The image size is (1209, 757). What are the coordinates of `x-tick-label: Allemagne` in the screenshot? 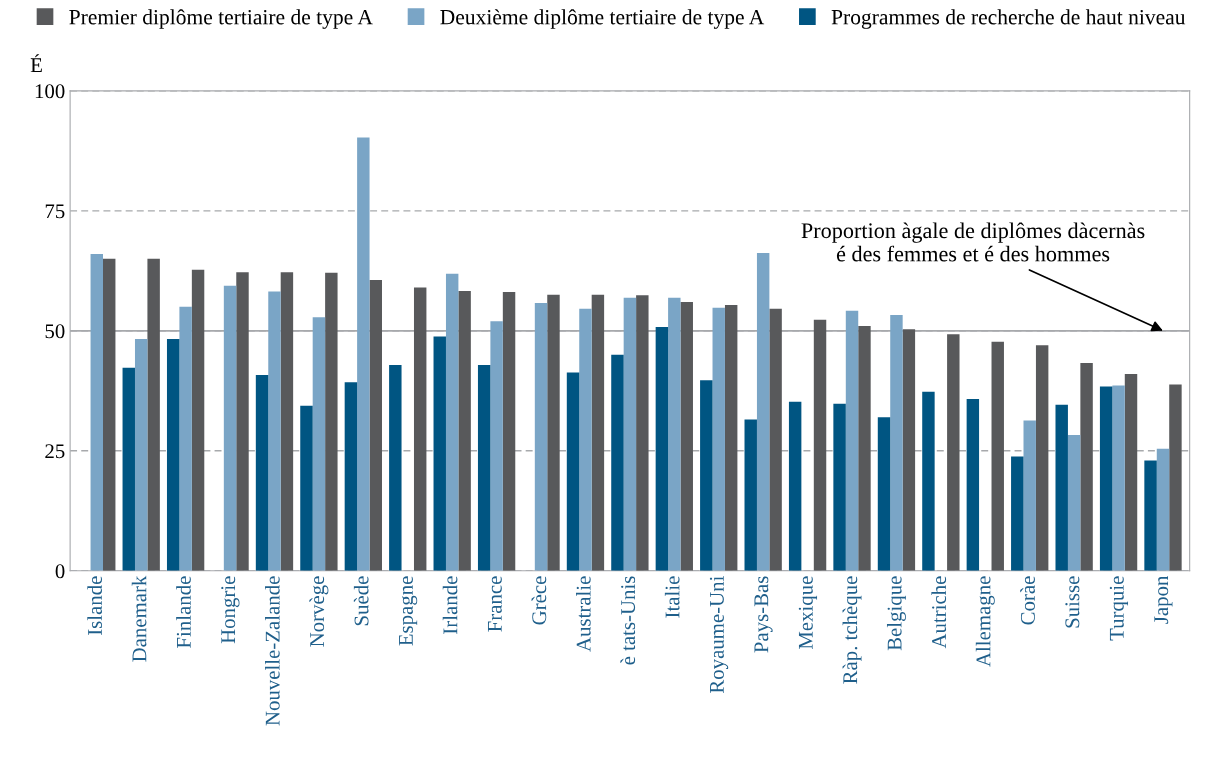 It's located at (985, 621).